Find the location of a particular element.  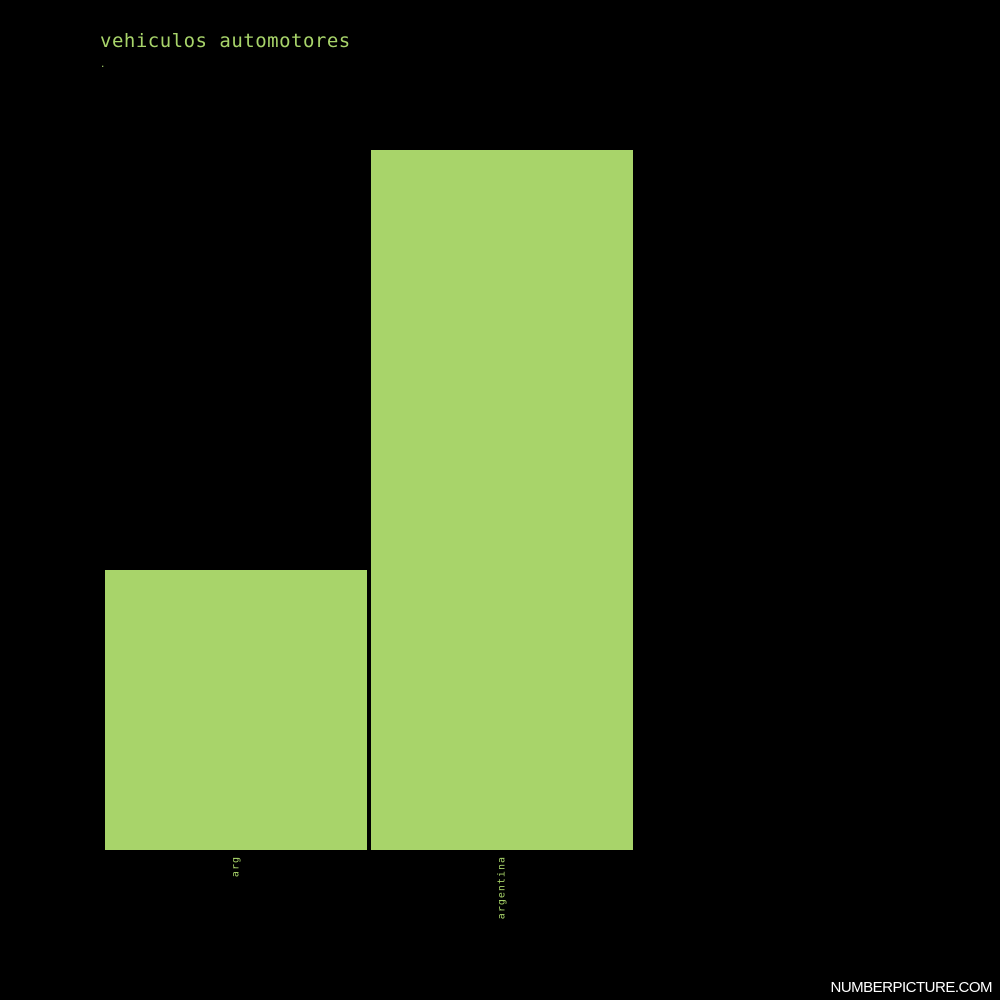

chart-subtitle: . is located at coordinates (103, 65).